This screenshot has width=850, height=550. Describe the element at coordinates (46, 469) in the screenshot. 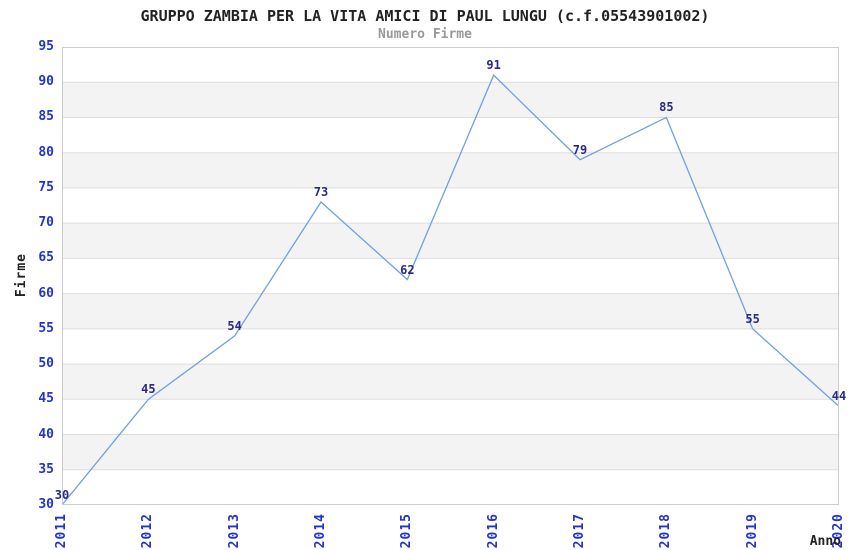

I see `y-tick-label: 35` at that location.